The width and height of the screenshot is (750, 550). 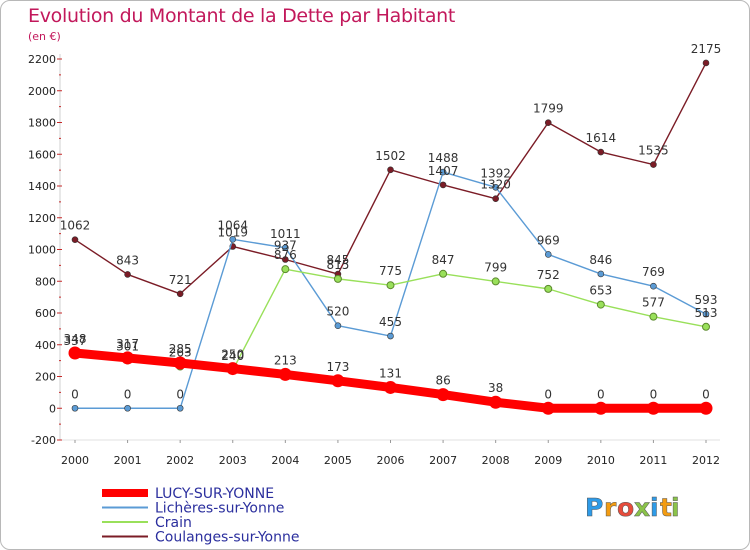 I want to click on logo-letter: r, so click(x=610, y=507).